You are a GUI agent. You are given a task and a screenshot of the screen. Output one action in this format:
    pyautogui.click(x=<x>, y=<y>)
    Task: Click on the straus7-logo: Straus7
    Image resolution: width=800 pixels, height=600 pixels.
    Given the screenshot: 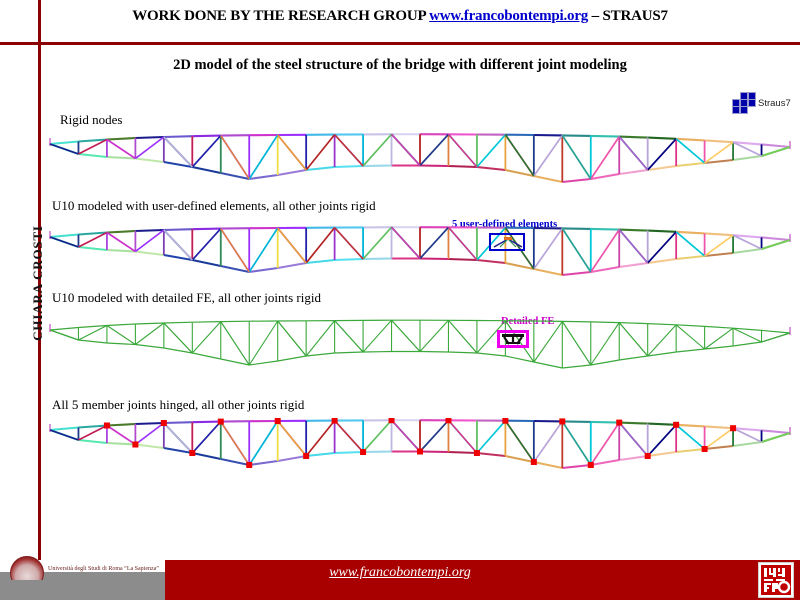 What is the action you would take?
    pyautogui.click(x=761, y=103)
    